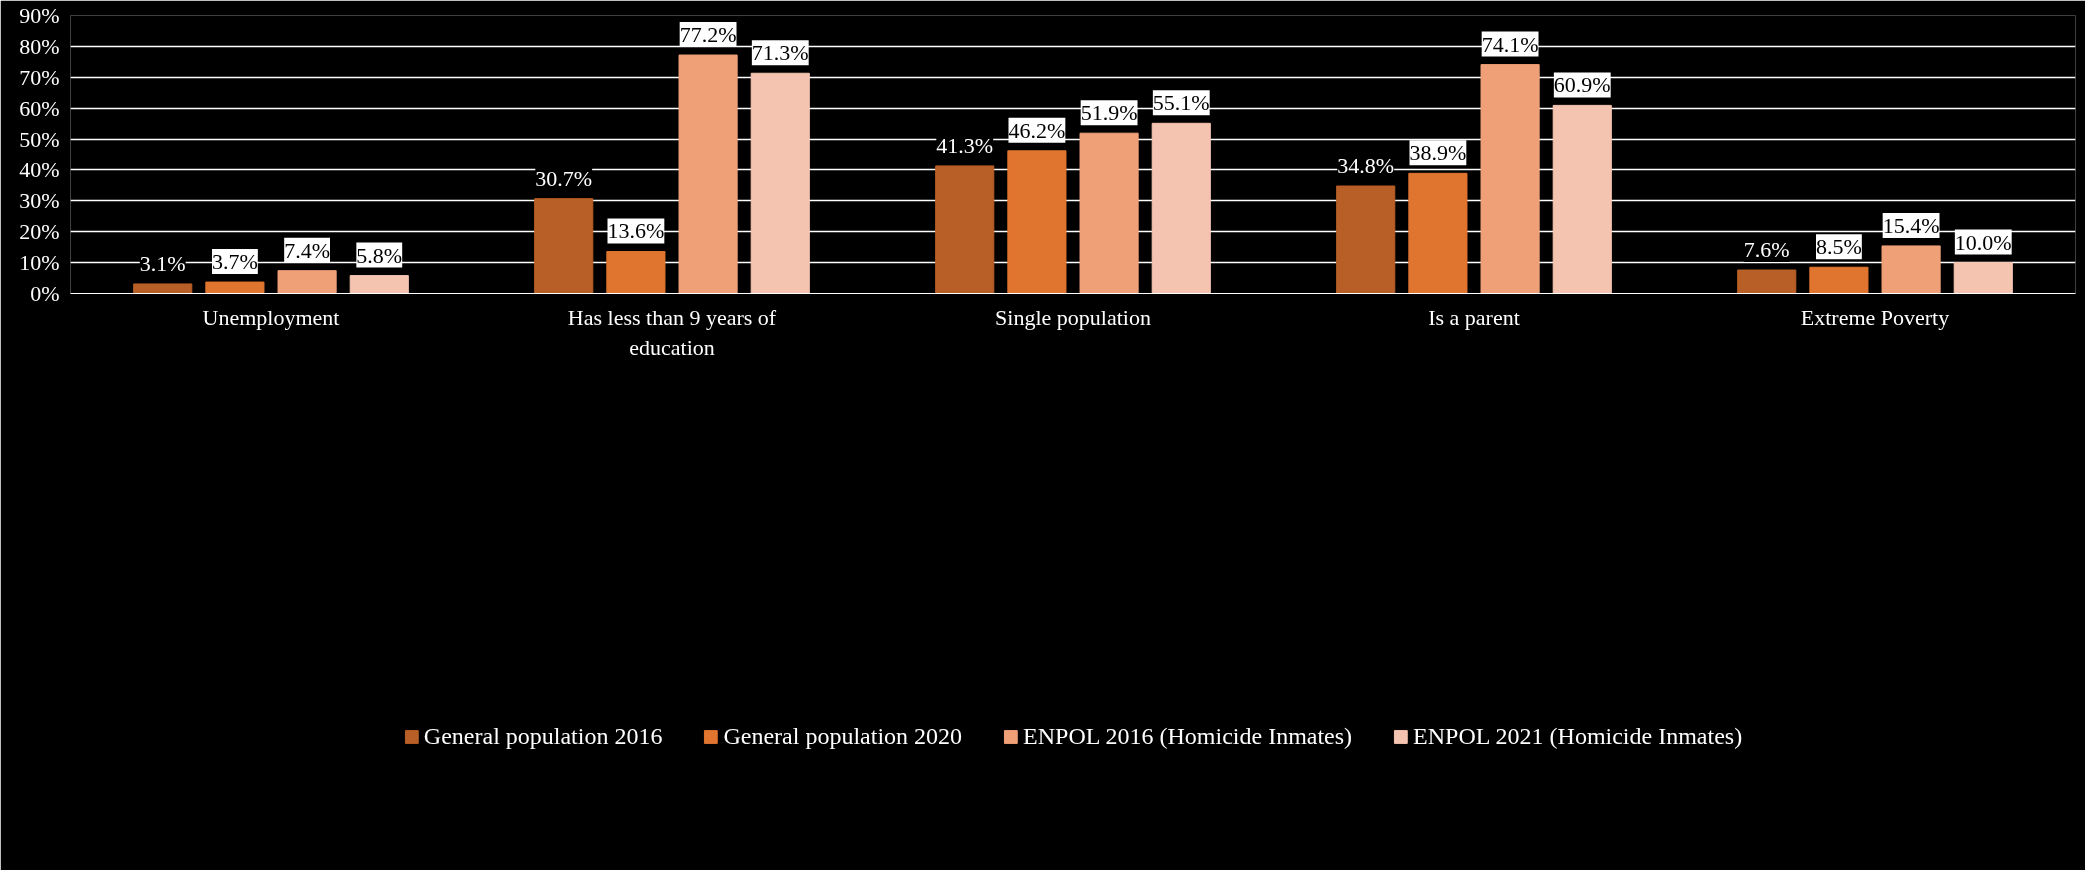  I want to click on y-tick-label: 60%, so click(39, 108).